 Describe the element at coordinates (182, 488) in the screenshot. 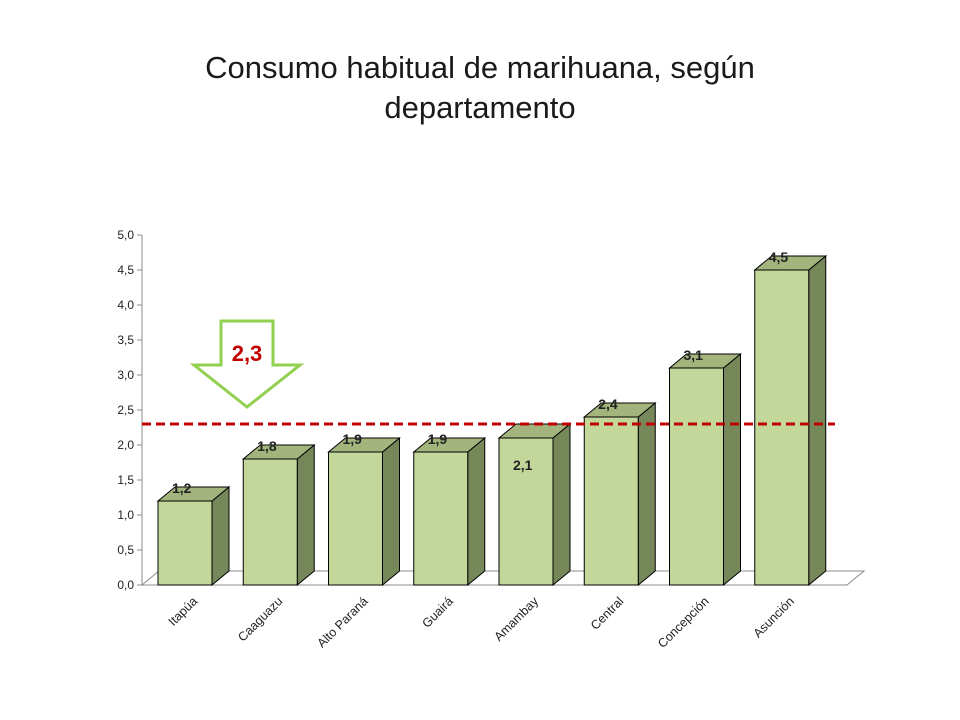

I see `data-label: 1,2` at that location.